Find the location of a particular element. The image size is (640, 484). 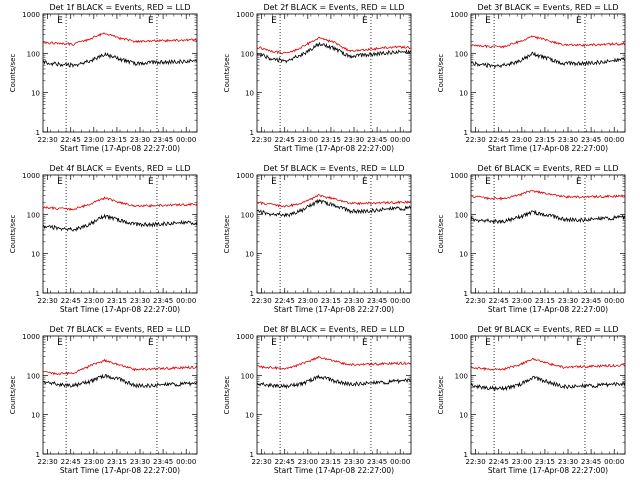

chart-title: Det 7f BLACK = Events, RED = LLD is located at coordinates (119, 329).